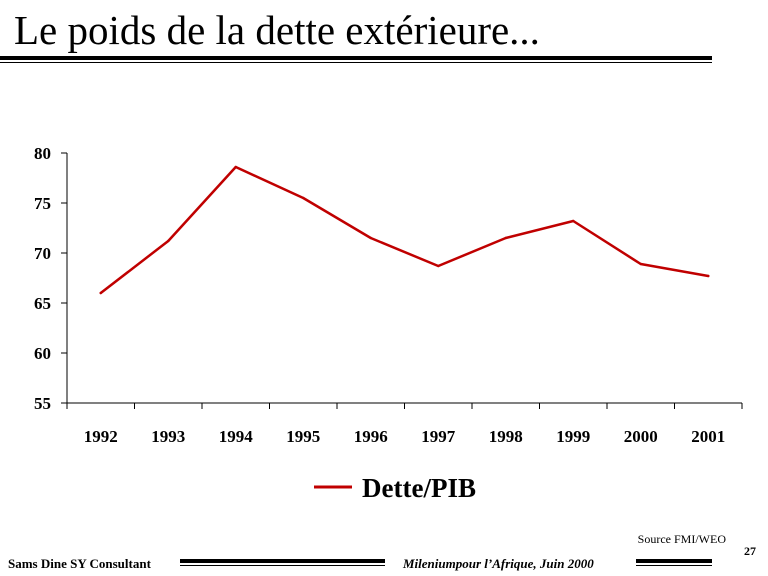 Image resolution: width=768 pixels, height=576 pixels. I want to click on footer-rule-right-thick, so click(674, 561).